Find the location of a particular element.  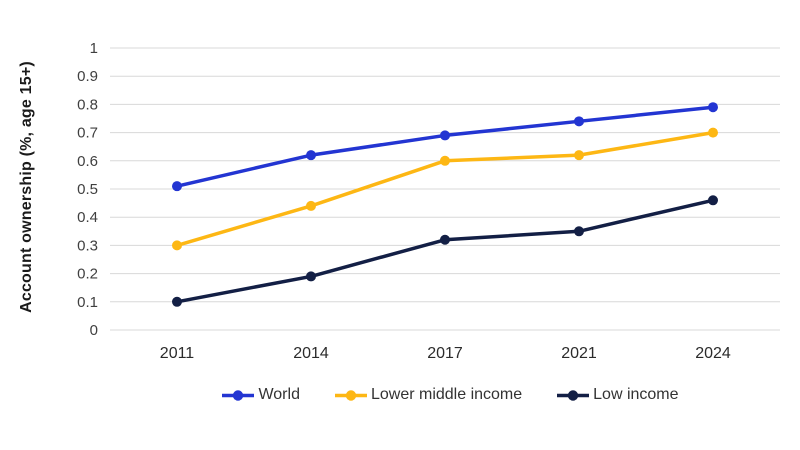

legend-item-lower-middle-income: Lower middle income is located at coordinates (428, 395).